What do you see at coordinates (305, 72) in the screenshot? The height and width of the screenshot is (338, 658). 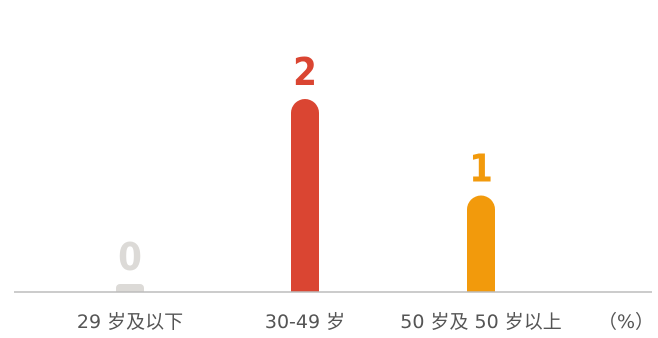 I see `value-label-2: 2` at bounding box center [305, 72].